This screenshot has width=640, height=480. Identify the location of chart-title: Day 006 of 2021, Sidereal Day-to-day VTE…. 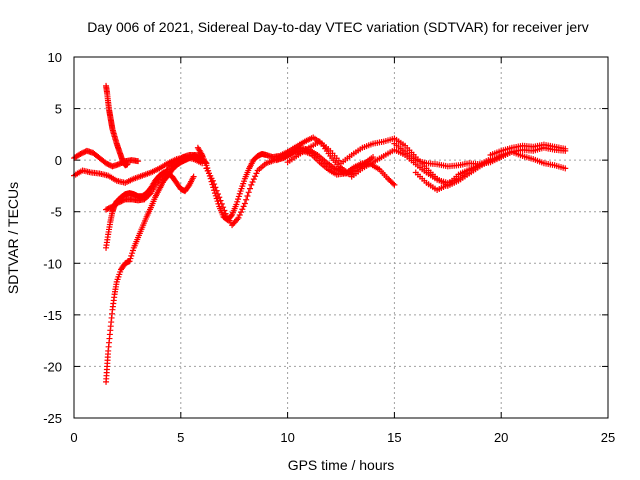
(338, 27).